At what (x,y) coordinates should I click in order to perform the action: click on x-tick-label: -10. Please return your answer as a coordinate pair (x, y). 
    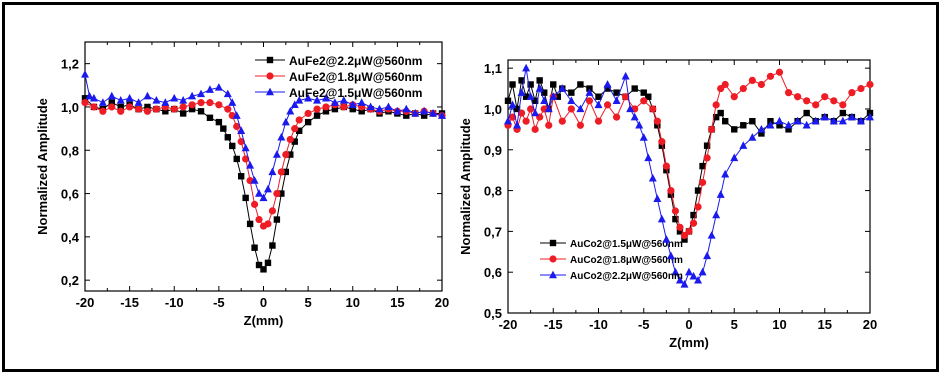
    Looking at the image, I should click on (598, 324).